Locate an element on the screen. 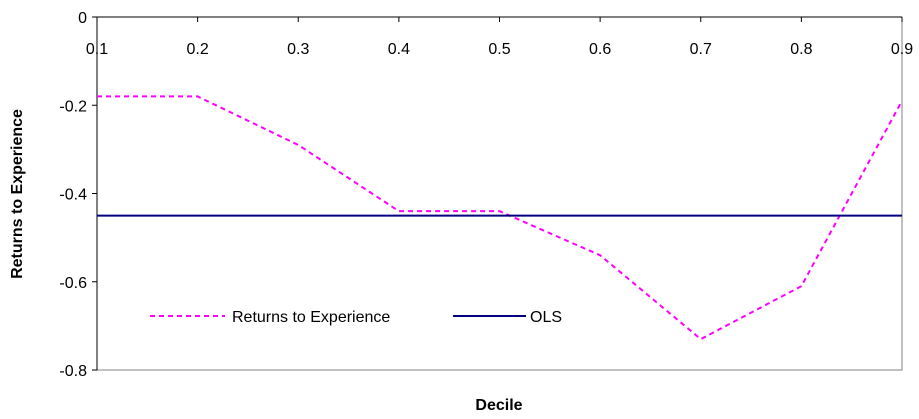 Image resolution: width=919 pixels, height=419 pixels. x-axis-title: Decile is located at coordinates (498, 405).